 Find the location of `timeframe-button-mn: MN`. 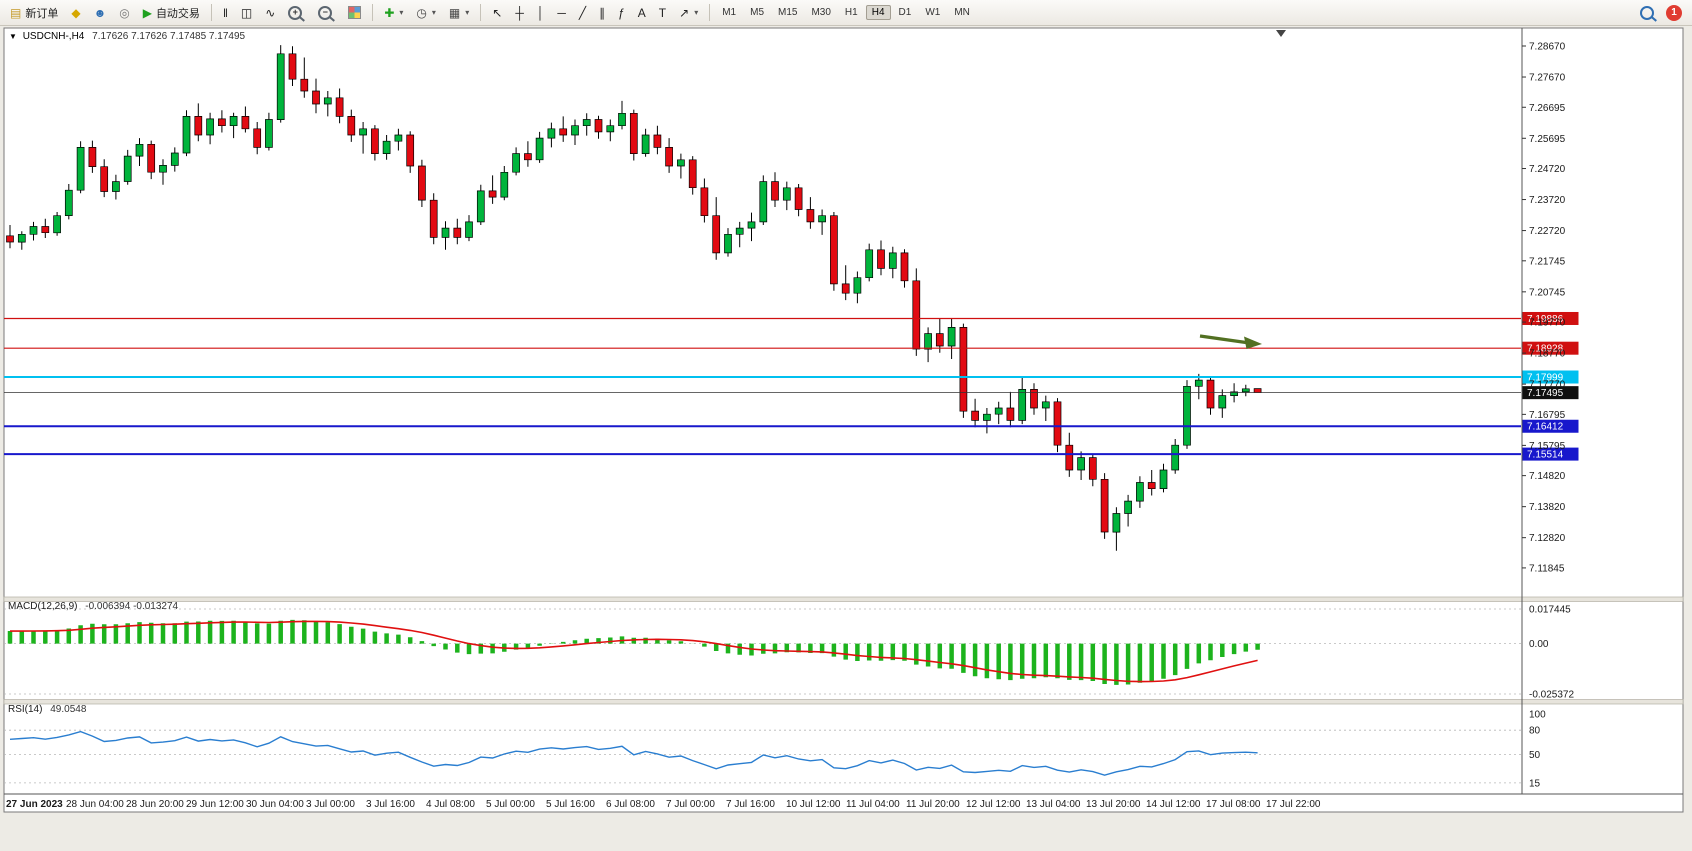

timeframe-button-mn: MN is located at coordinates (962, 12).